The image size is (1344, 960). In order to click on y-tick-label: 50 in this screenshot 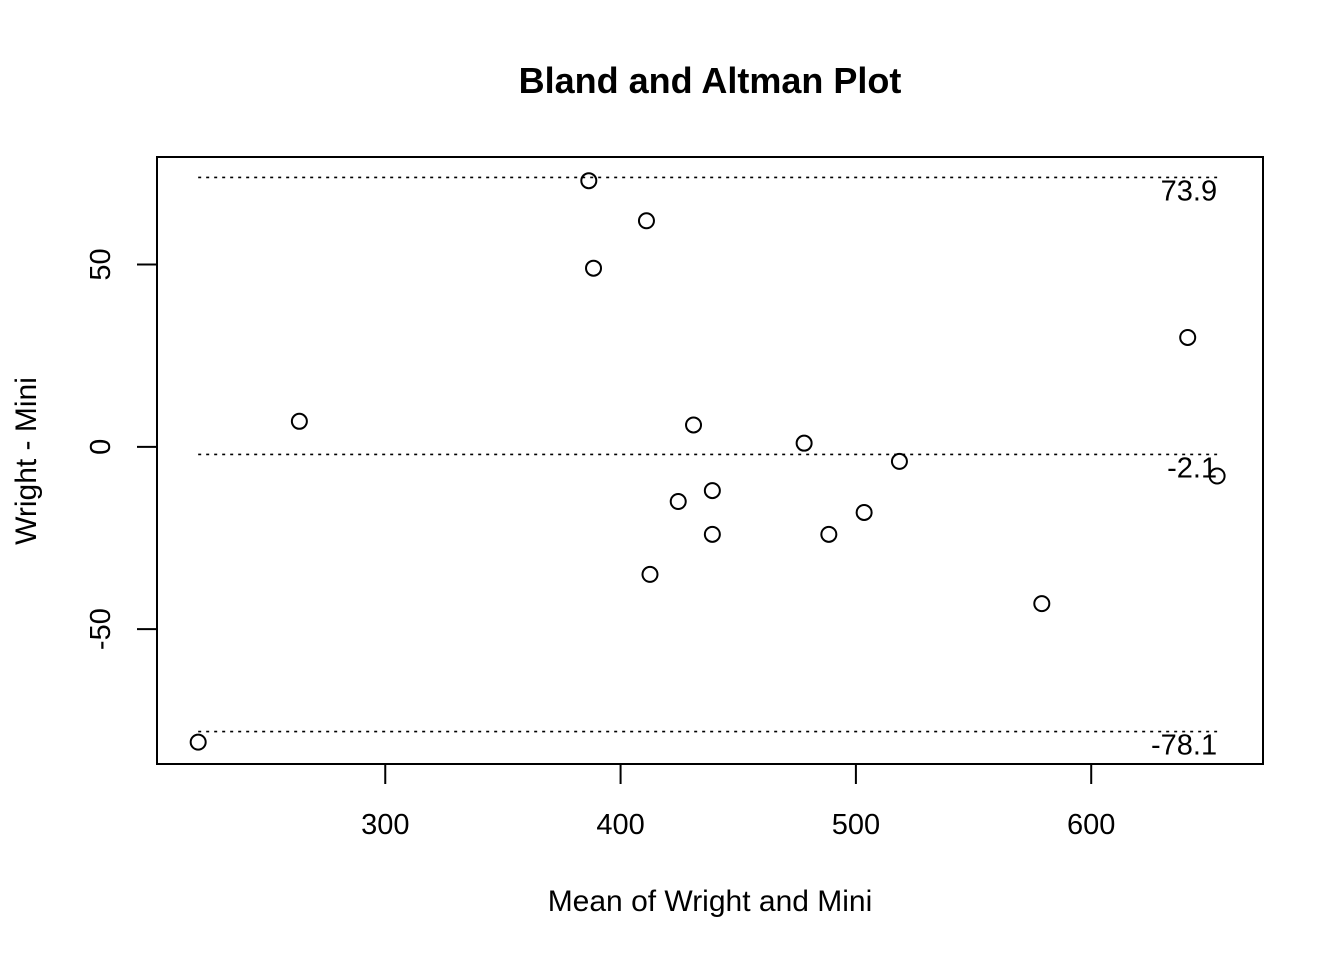, I will do `click(101, 264)`.